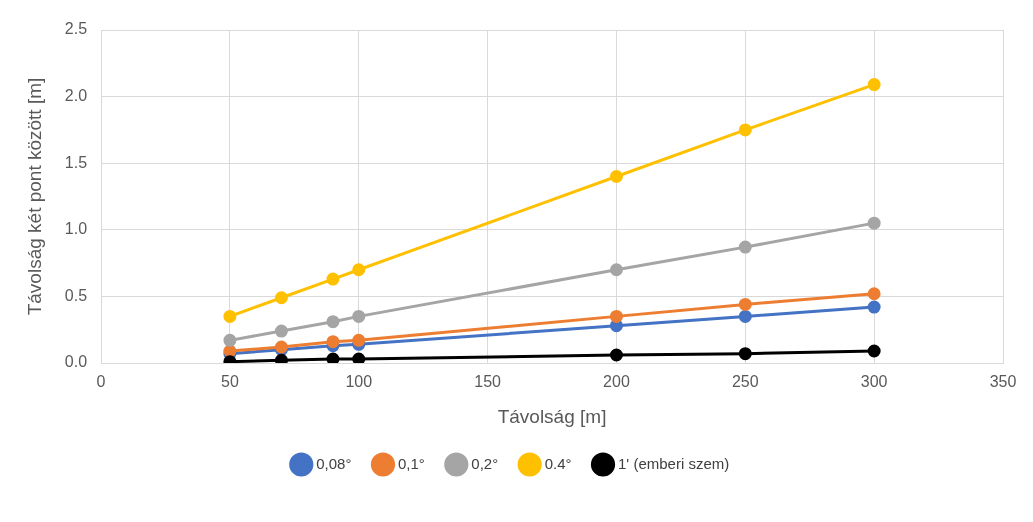  What do you see at coordinates (874, 382) in the screenshot?
I see `x-tick-label: 300` at bounding box center [874, 382].